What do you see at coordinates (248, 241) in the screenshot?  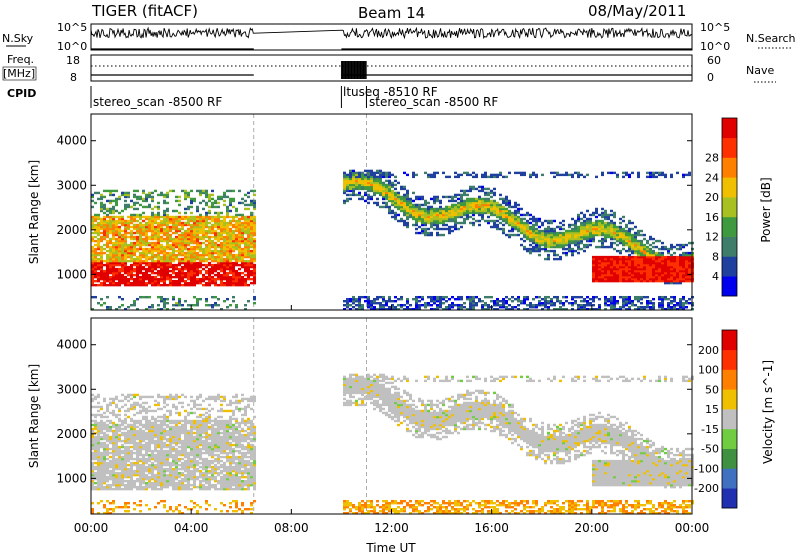 I see `power-cell-1926` at bounding box center [248, 241].